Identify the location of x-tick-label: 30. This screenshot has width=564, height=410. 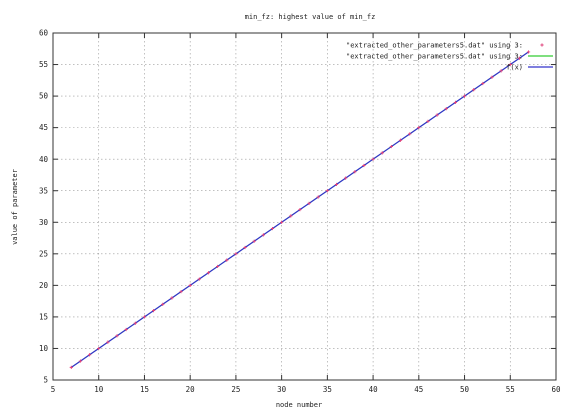
(282, 389).